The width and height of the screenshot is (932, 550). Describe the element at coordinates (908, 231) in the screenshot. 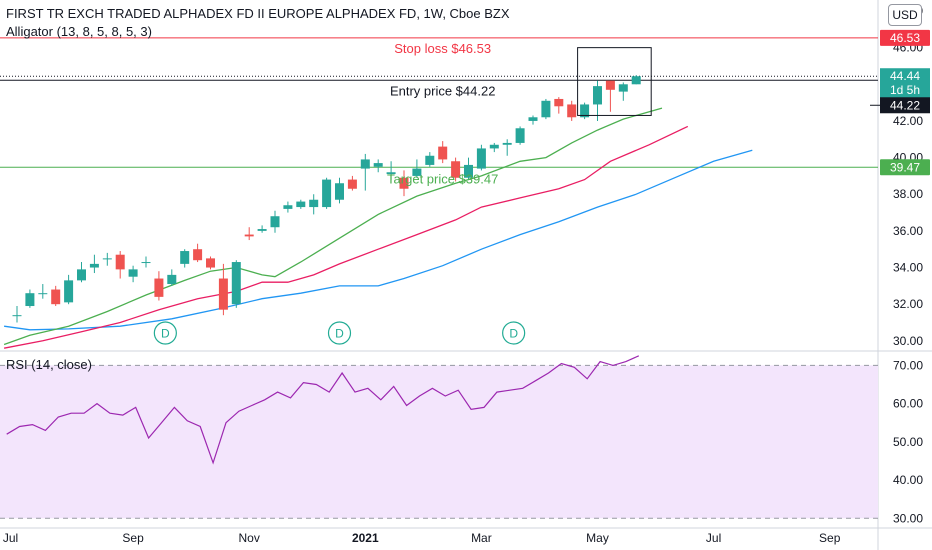

I see `price-tick-label: 36.00` at that location.